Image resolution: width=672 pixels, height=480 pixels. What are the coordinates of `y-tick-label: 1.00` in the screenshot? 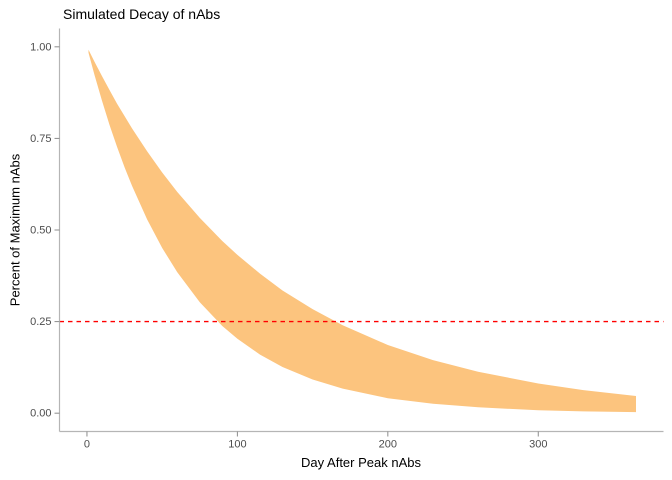 It's located at (40, 47).